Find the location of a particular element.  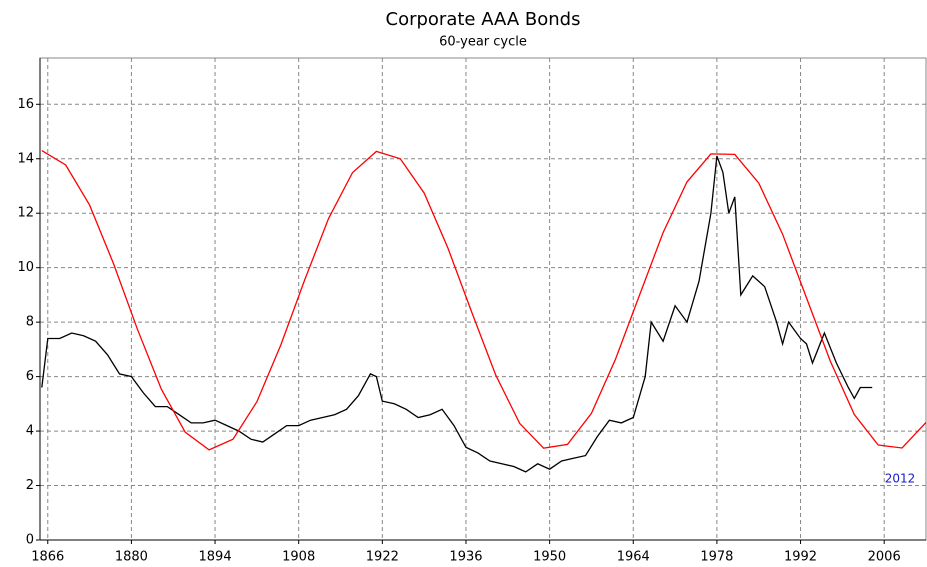

x-tick-label: 1880 is located at coordinates (131, 557).